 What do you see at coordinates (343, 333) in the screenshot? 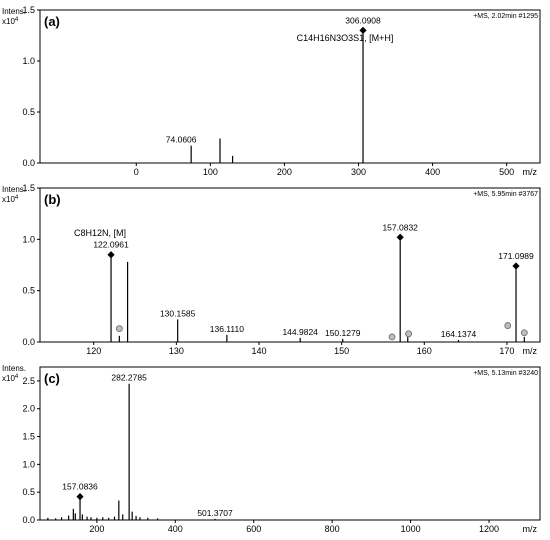
I see `peak-label: 150.1279` at bounding box center [343, 333].